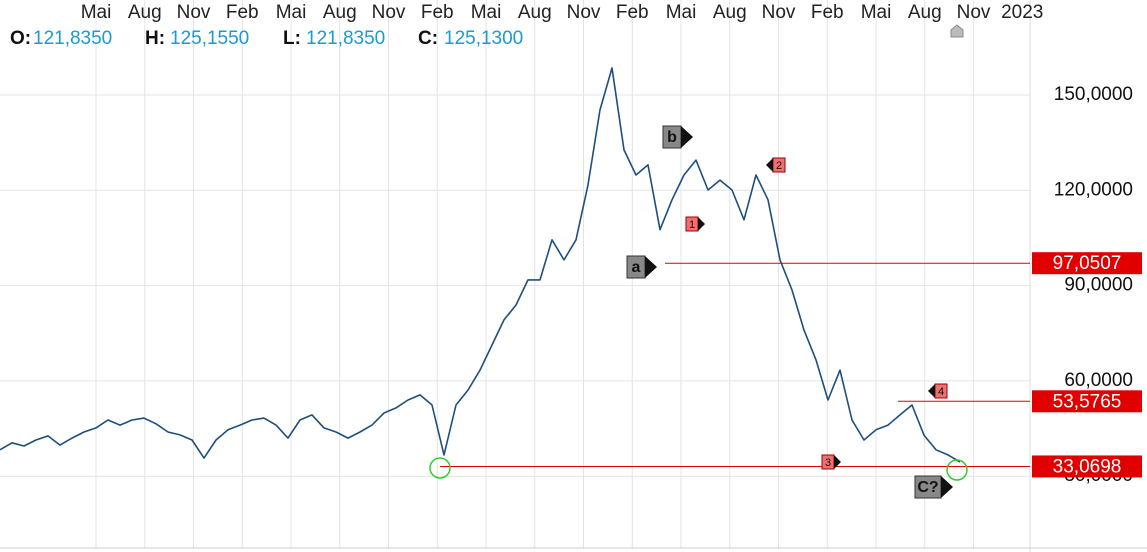  What do you see at coordinates (209, 38) in the screenshot?
I see `ohlc-value: 125,1550` at bounding box center [209, 38].